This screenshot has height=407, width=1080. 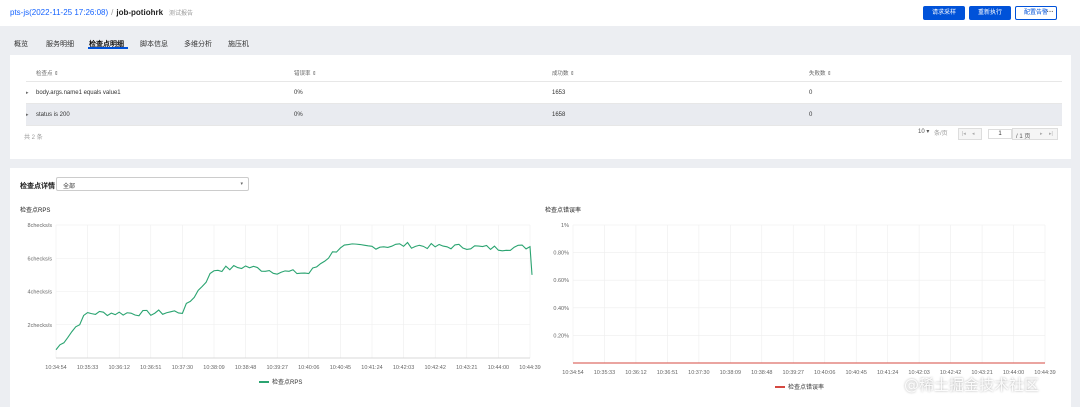 I want to click on watermark: @稀土掘金技术社区, so click(x=972, y=385).